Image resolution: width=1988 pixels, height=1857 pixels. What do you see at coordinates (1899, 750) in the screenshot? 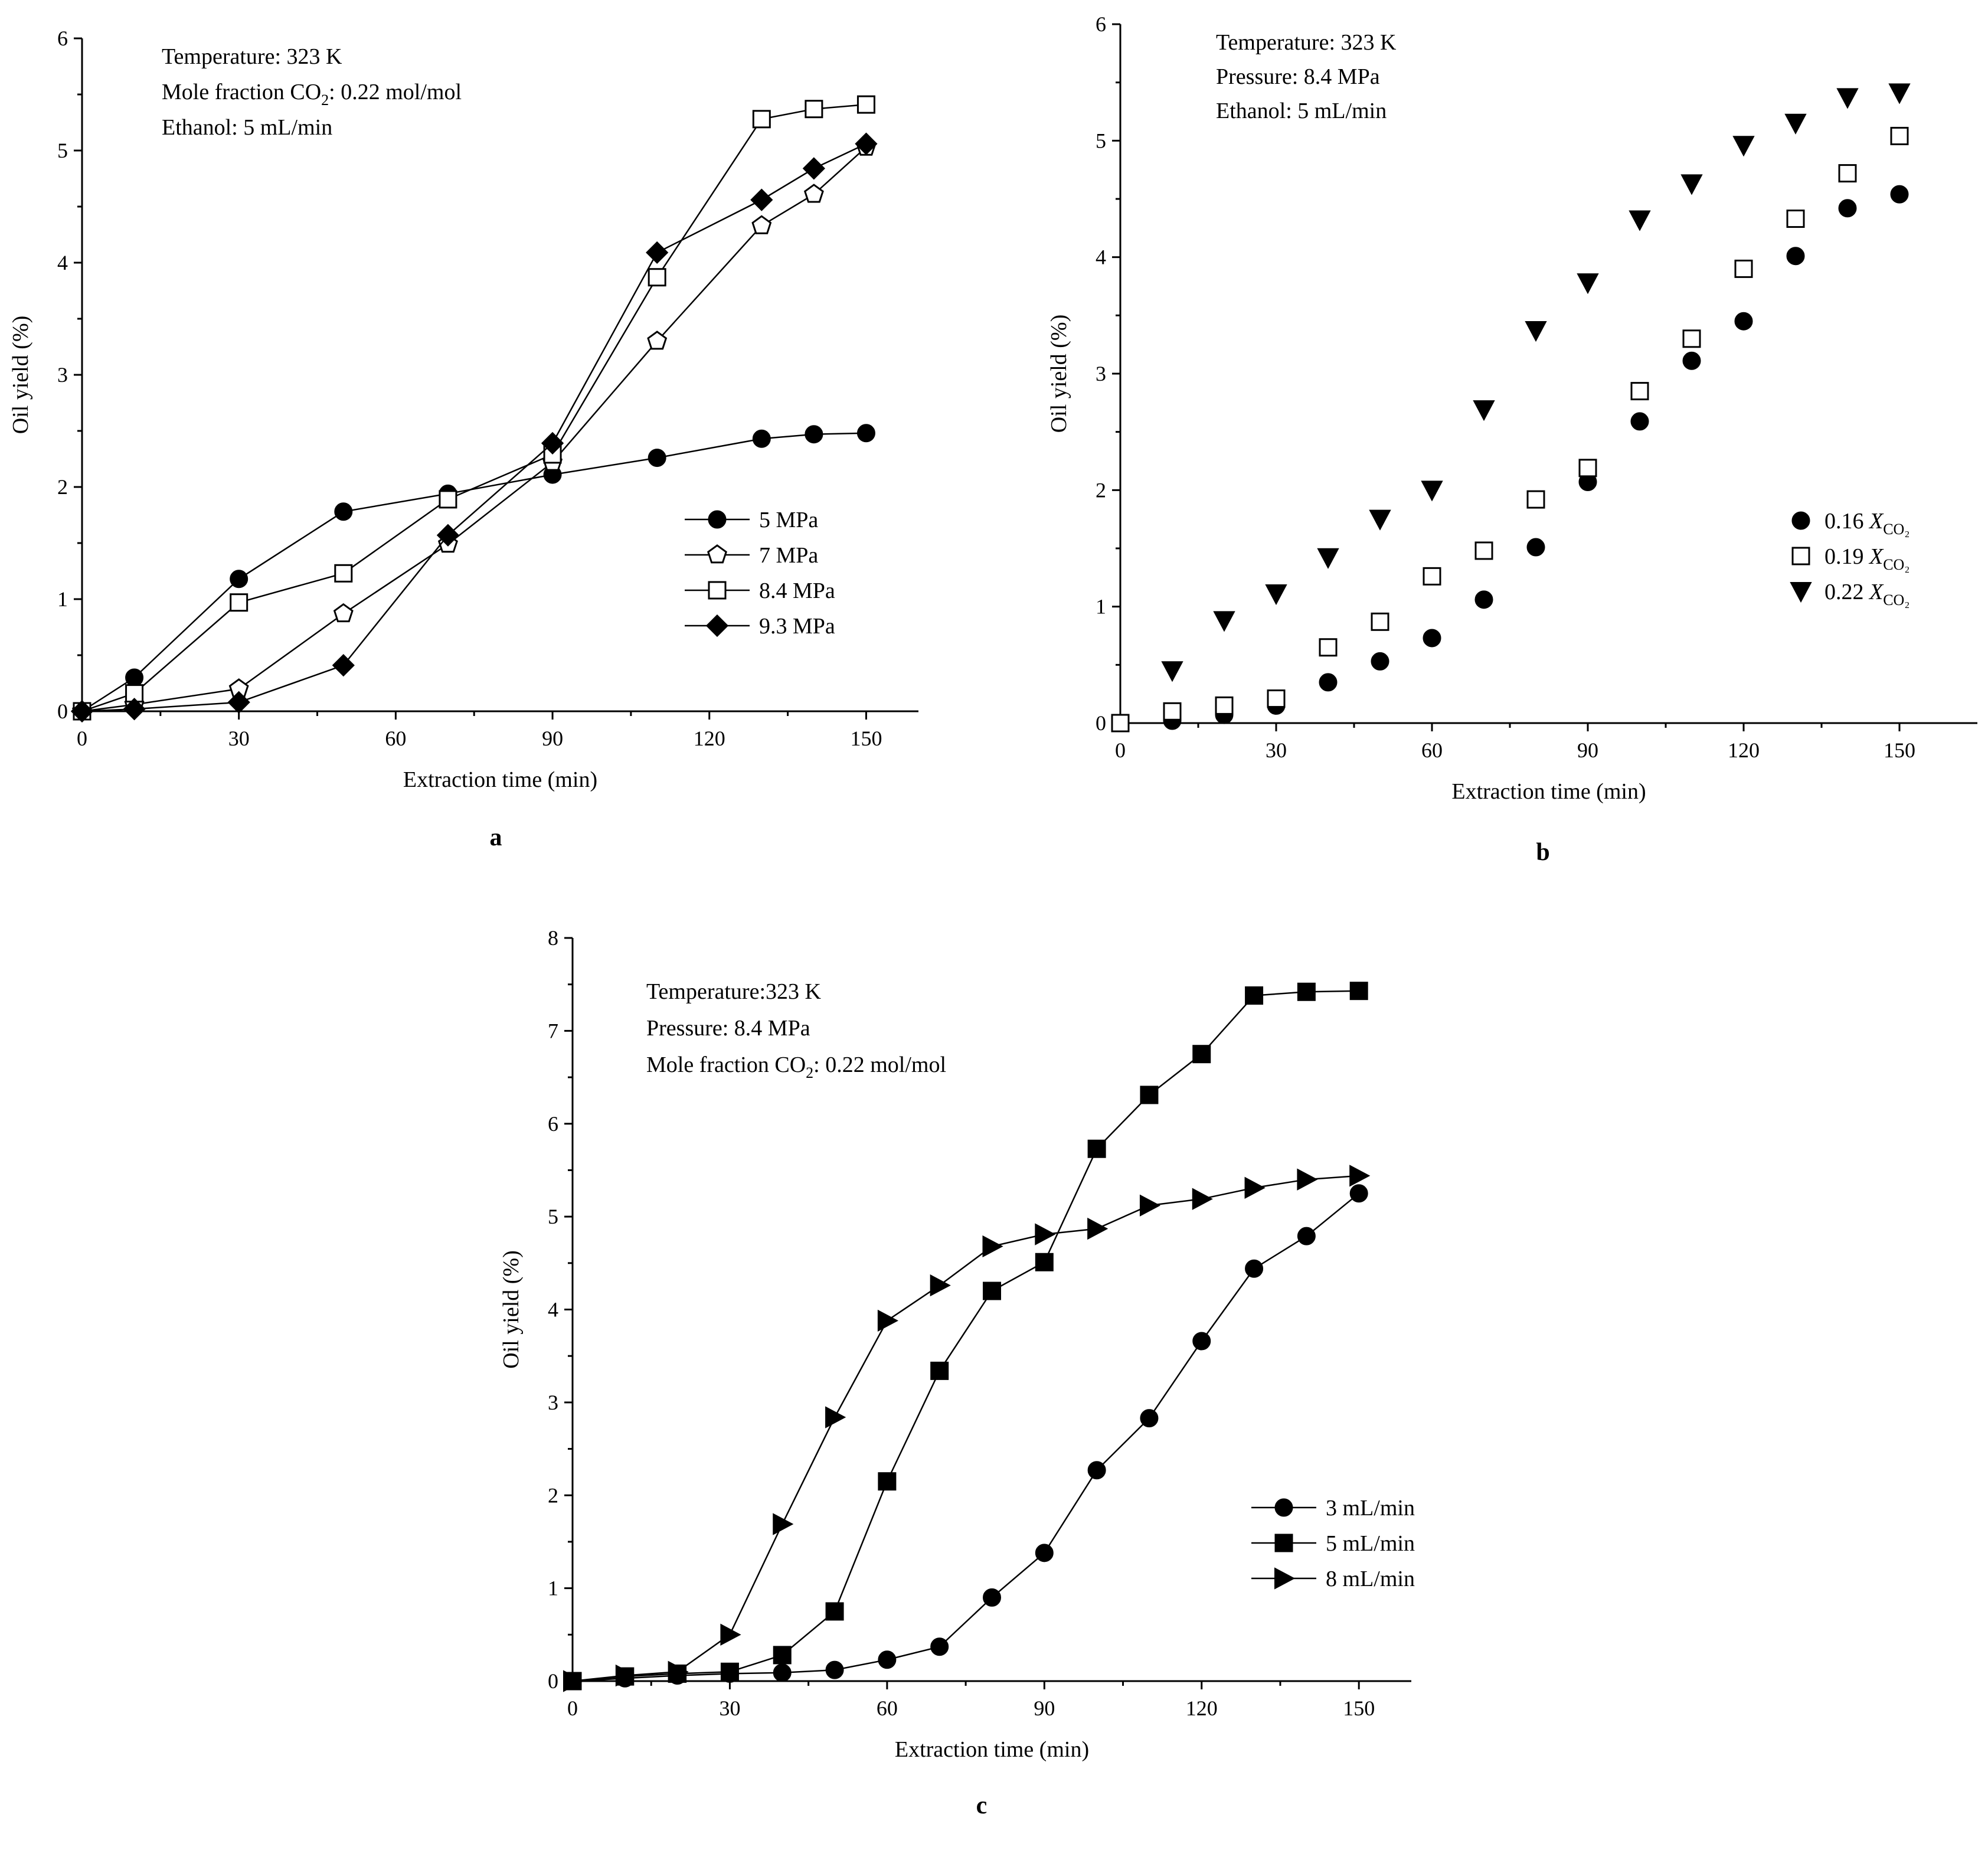
I see `x-tick-label: 150` at bounding box center [1899, 750].